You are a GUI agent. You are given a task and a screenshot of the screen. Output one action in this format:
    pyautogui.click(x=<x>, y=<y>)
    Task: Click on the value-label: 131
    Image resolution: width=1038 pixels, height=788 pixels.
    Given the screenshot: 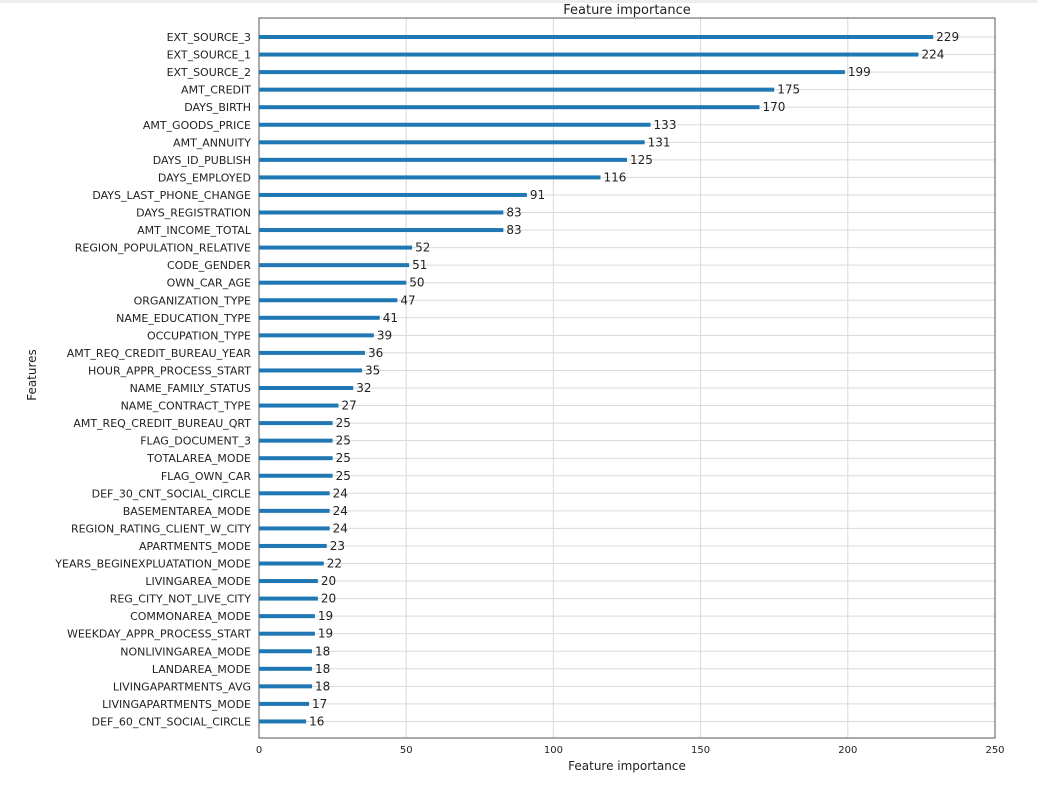 What is the action you would take?
    pyautogui.click(x=659, y=142)
    